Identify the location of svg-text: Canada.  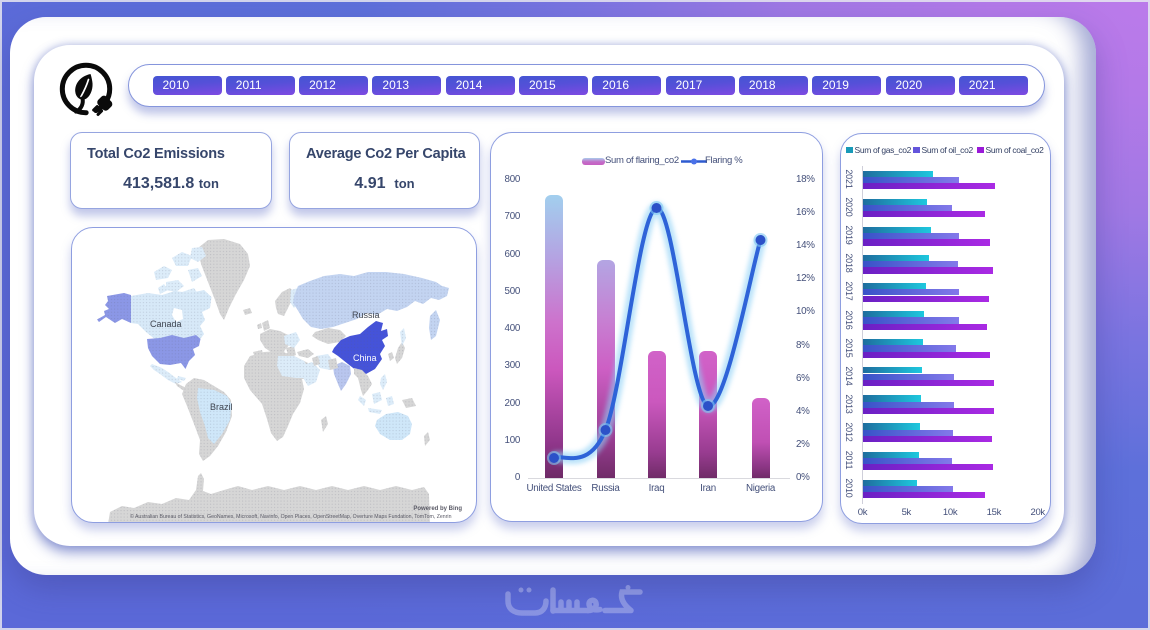
(166, 324).